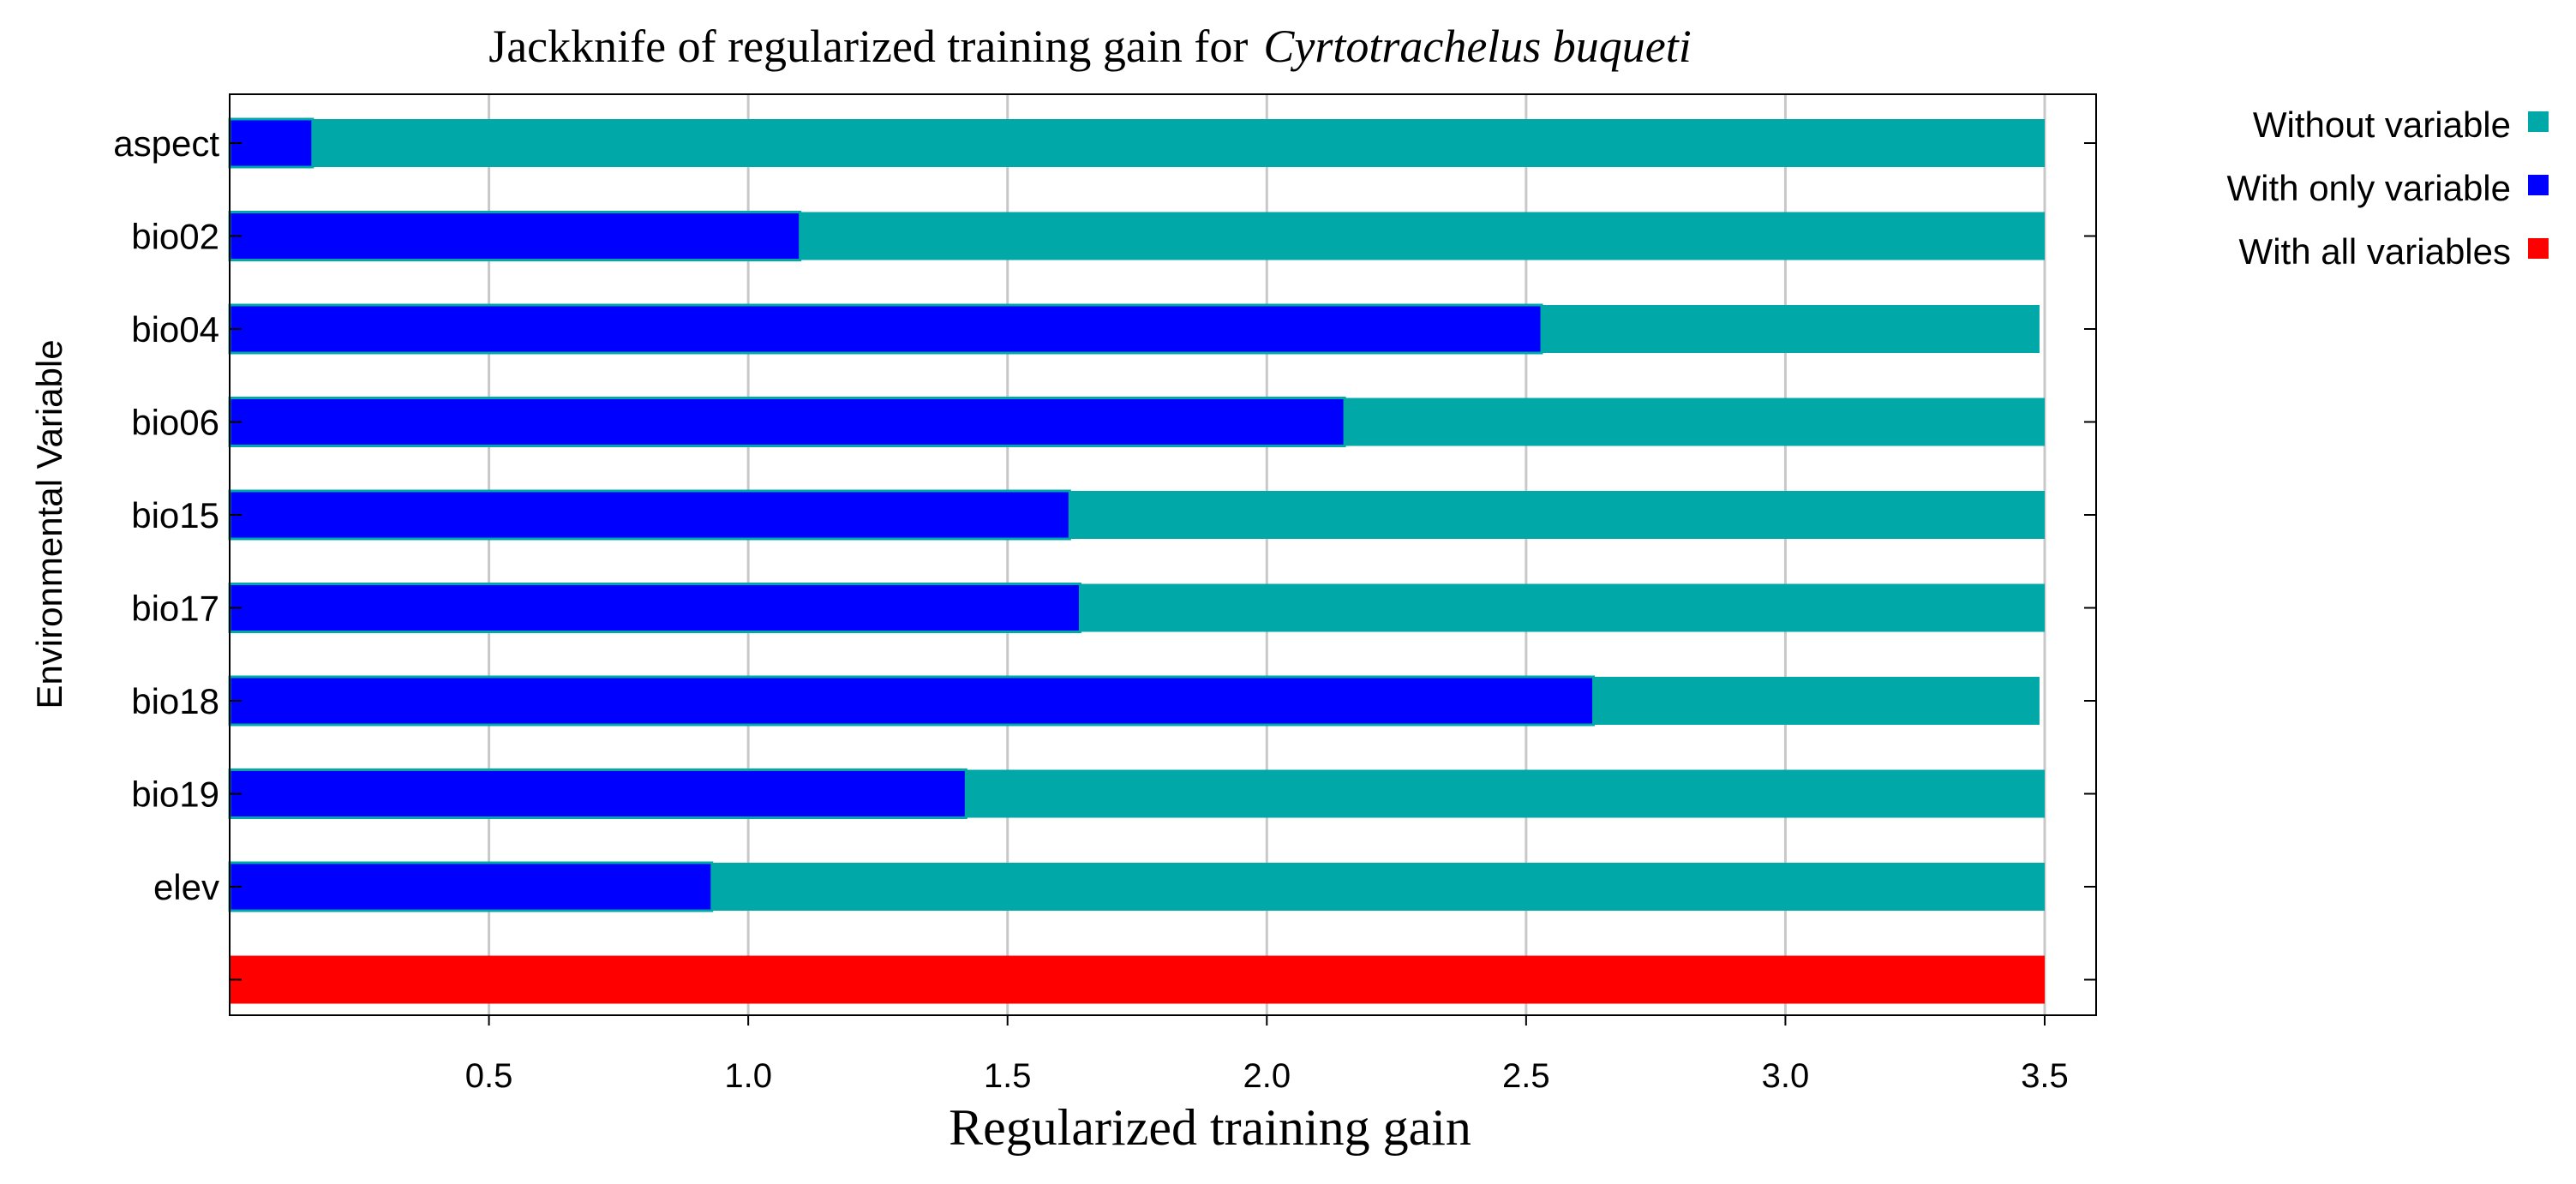 This screenshot has width=2576, height=1184. I want to click on category-label-bio06: bio06, so click(175, 423).